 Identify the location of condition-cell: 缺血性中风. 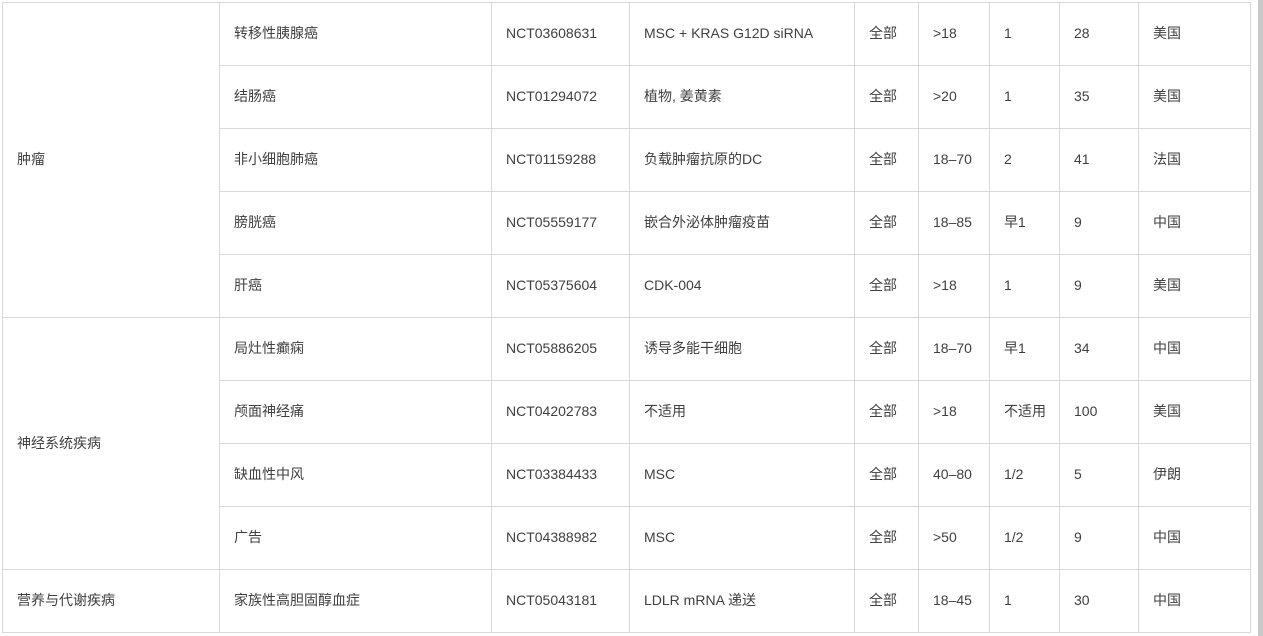
(355, 475).